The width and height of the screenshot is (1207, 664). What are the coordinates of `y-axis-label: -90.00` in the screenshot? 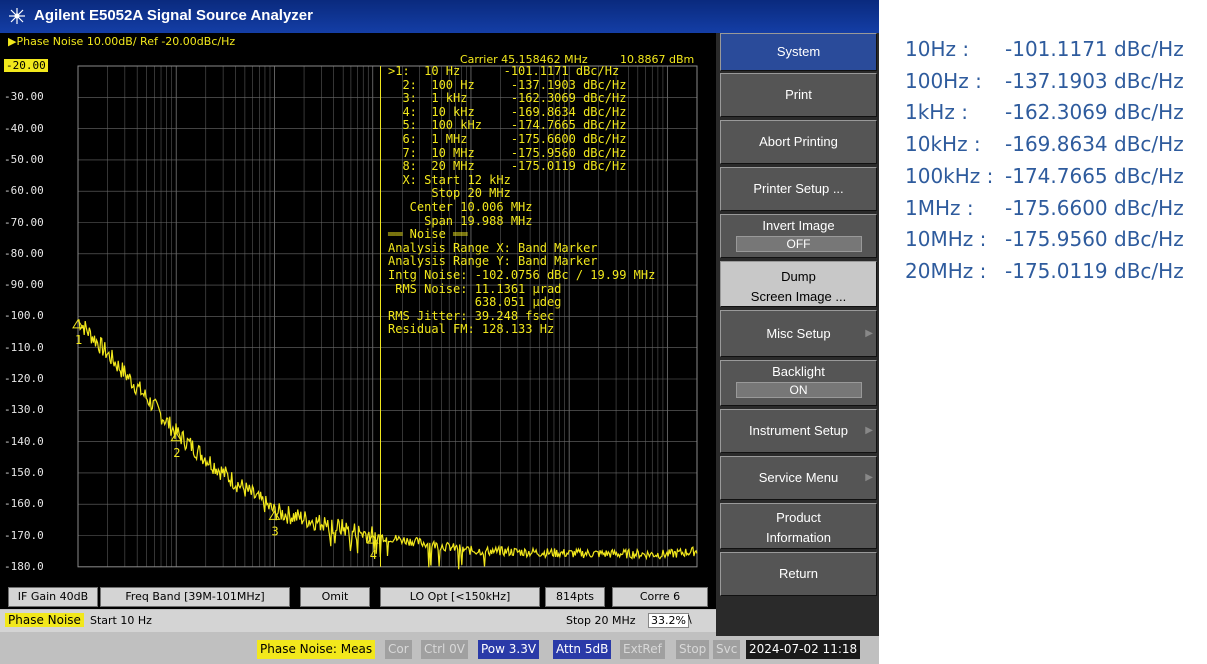 It's located at (24, 285).